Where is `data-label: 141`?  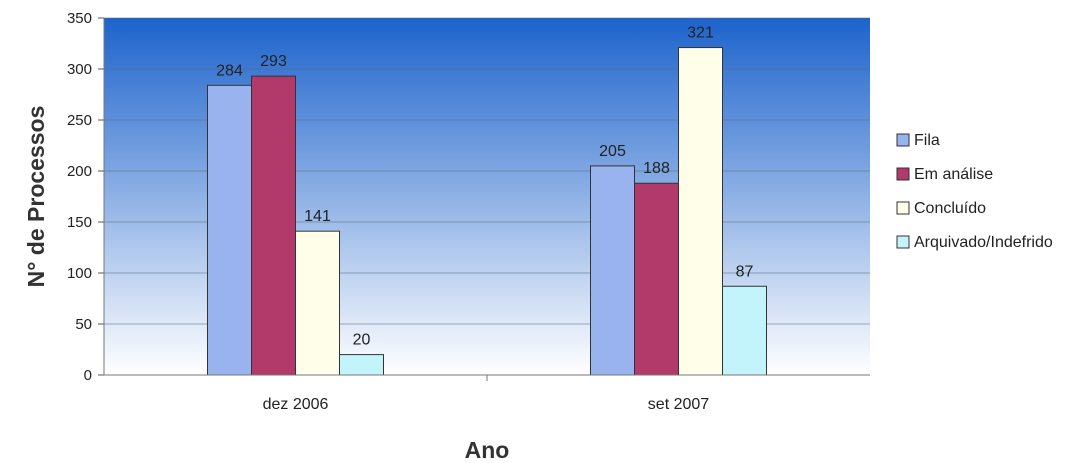 data-label: 141 is located at coordinates (317, 216).